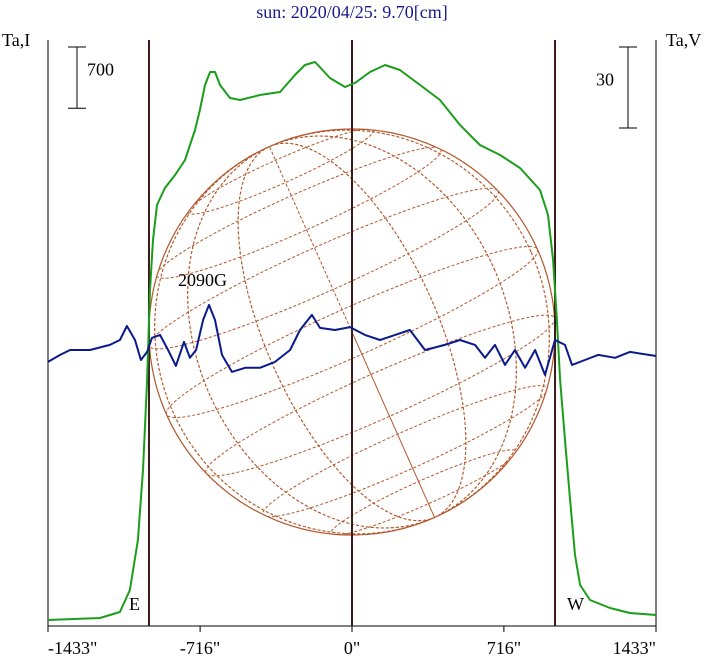 The width and height of the screenshot is (708, 662). Describe the element at coordinates (575, 604) in the screenshot. I see `limb-label: W` at that location.